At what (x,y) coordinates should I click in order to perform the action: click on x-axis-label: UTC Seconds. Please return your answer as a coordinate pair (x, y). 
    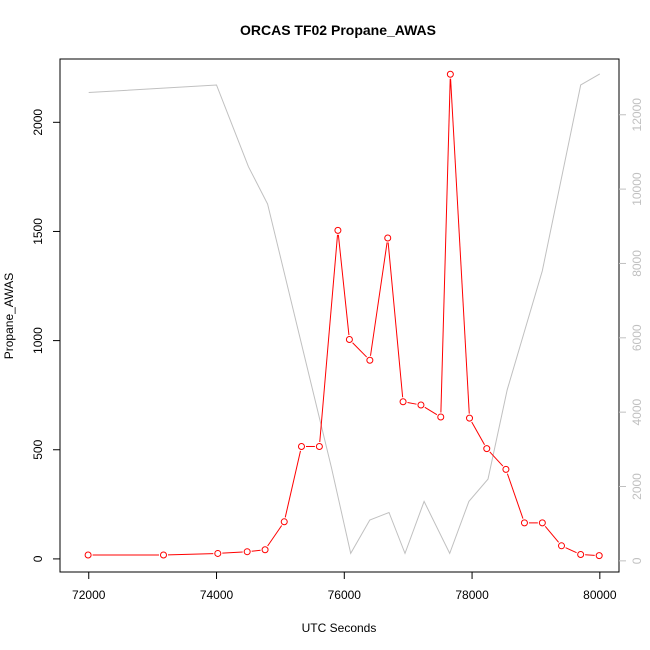
    Looking at the image, I should click on (339, 628).